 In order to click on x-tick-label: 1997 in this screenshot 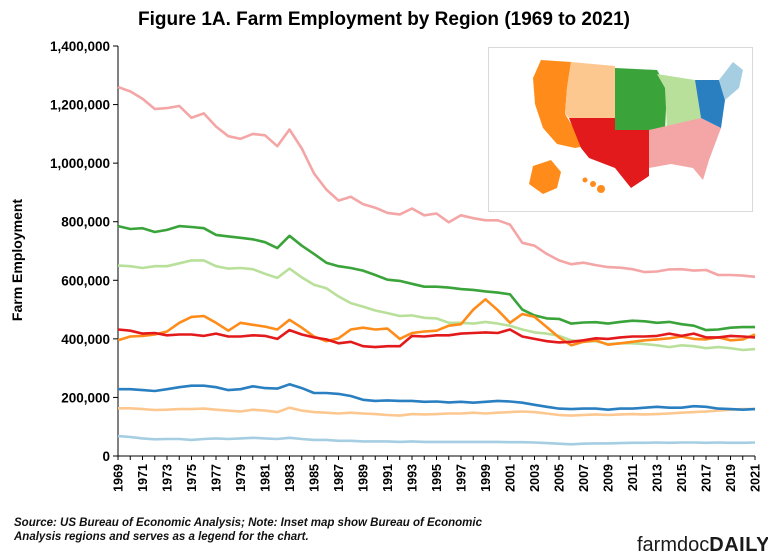, I will do `click(462, 478)`.